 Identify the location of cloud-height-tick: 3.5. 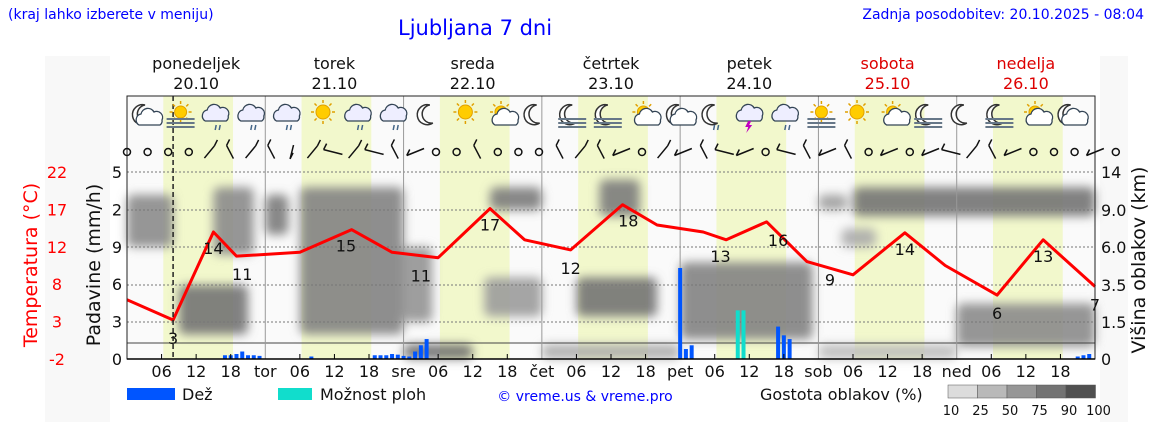
(1113, 285).